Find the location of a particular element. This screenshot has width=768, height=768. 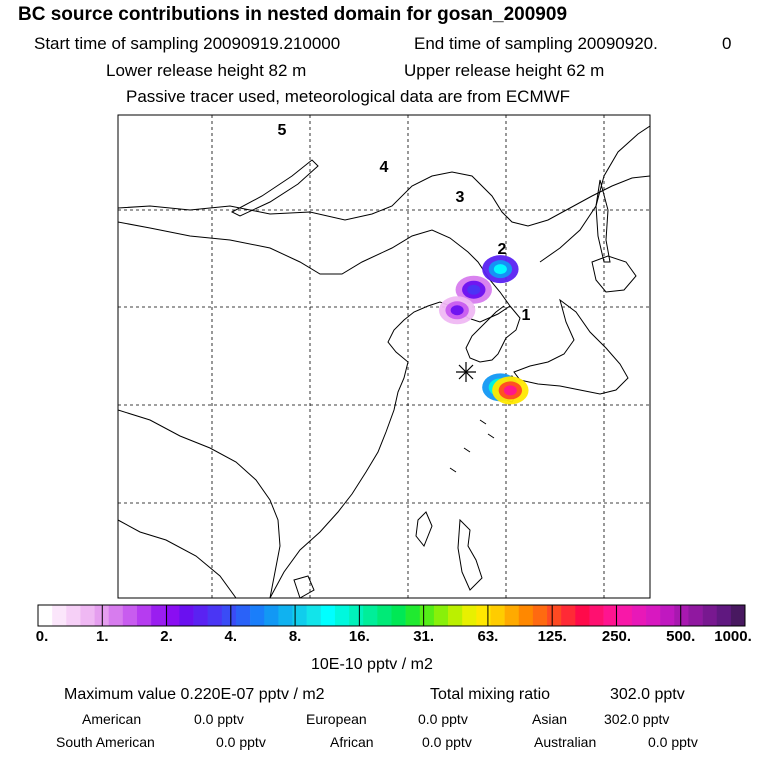

american-value: 0.0 pptv is located at coordinates (219, 719).